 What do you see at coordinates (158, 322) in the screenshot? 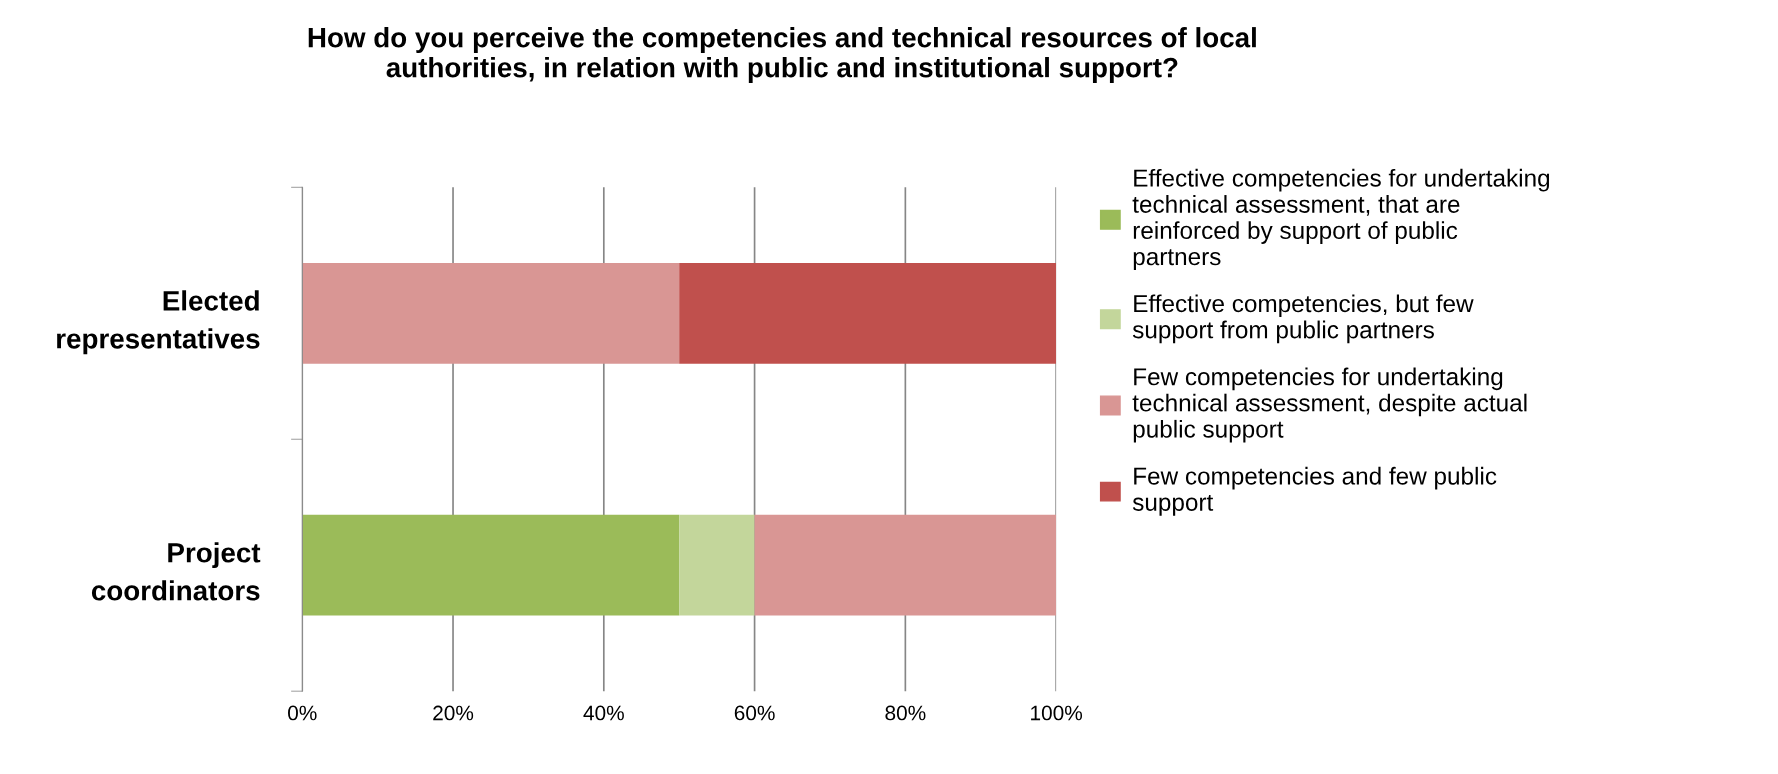
I see `y-tick-label: Elected representatives` at bounding box center [158, 322].